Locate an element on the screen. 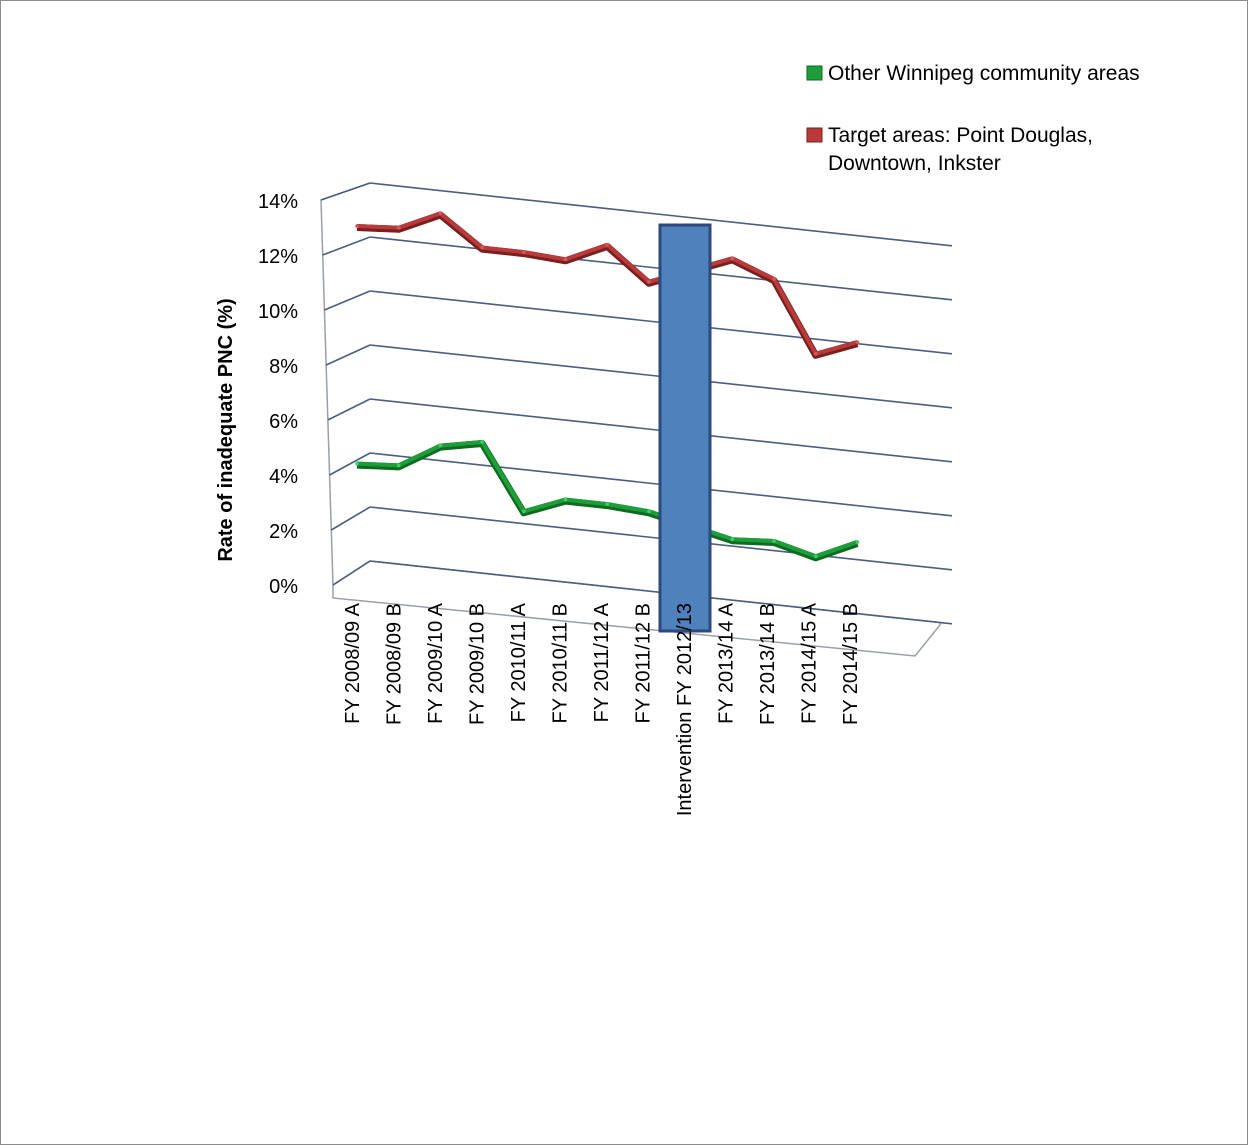 Image resolution: width=1248 pixels, height=1145 pixels. x-tick-label: FY 2014/15 A is located at coordinates (810, 663).